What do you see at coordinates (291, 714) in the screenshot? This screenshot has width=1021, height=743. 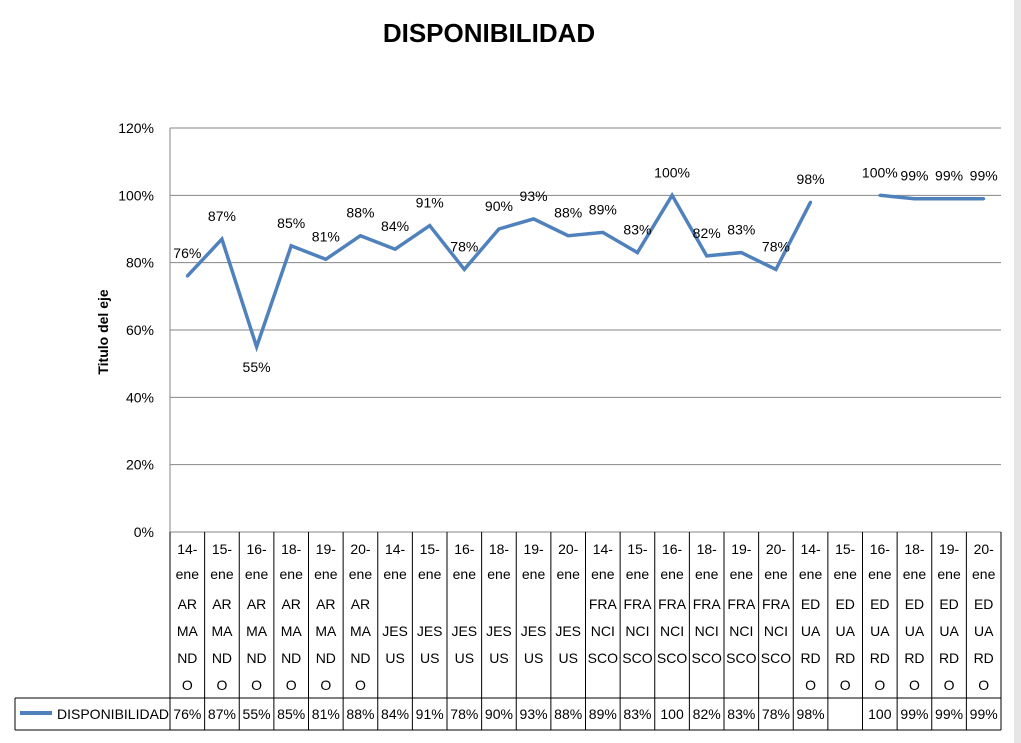 I see `table-value: 85%` at bounding box center [291, 714].